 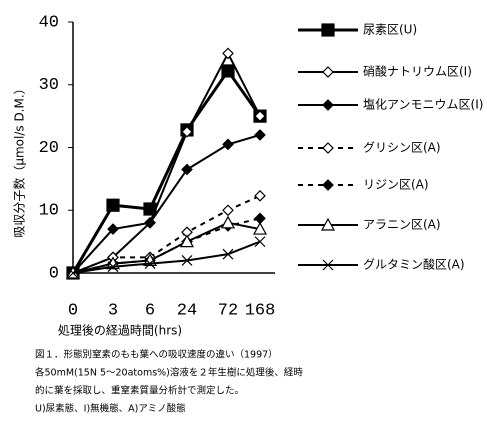 What do you see at coordinates (49, 148) in the screenshot?
I see `y-tick-label: 20` at bounding box center [49, 148].